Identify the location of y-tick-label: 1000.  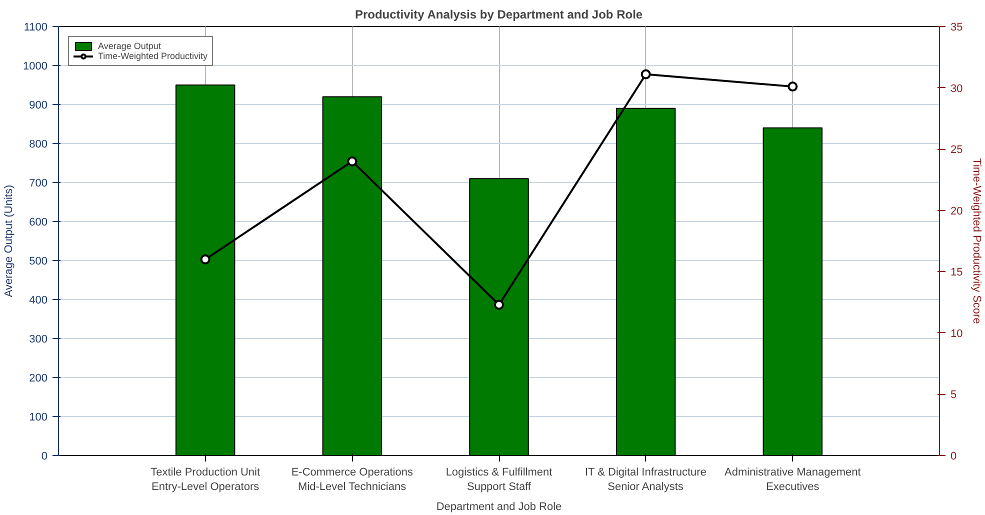
(35, 66).